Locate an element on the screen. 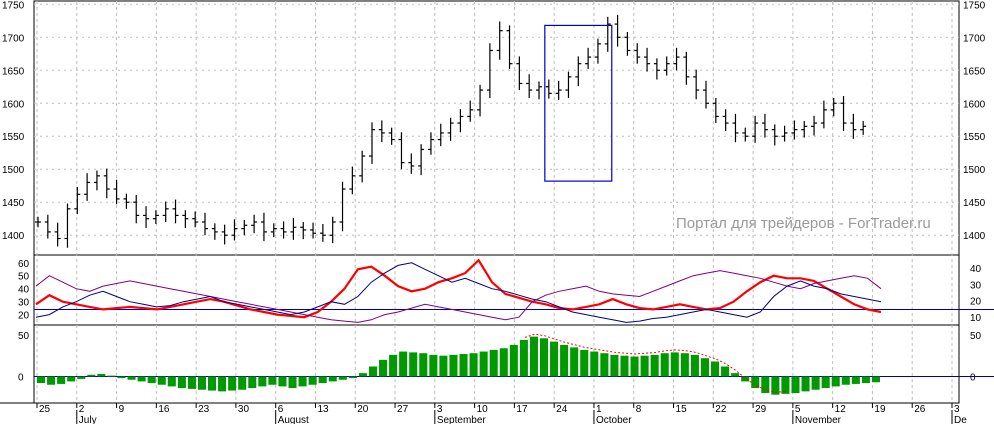  x-tick-label: 27 is located at coordinates (403, 409).